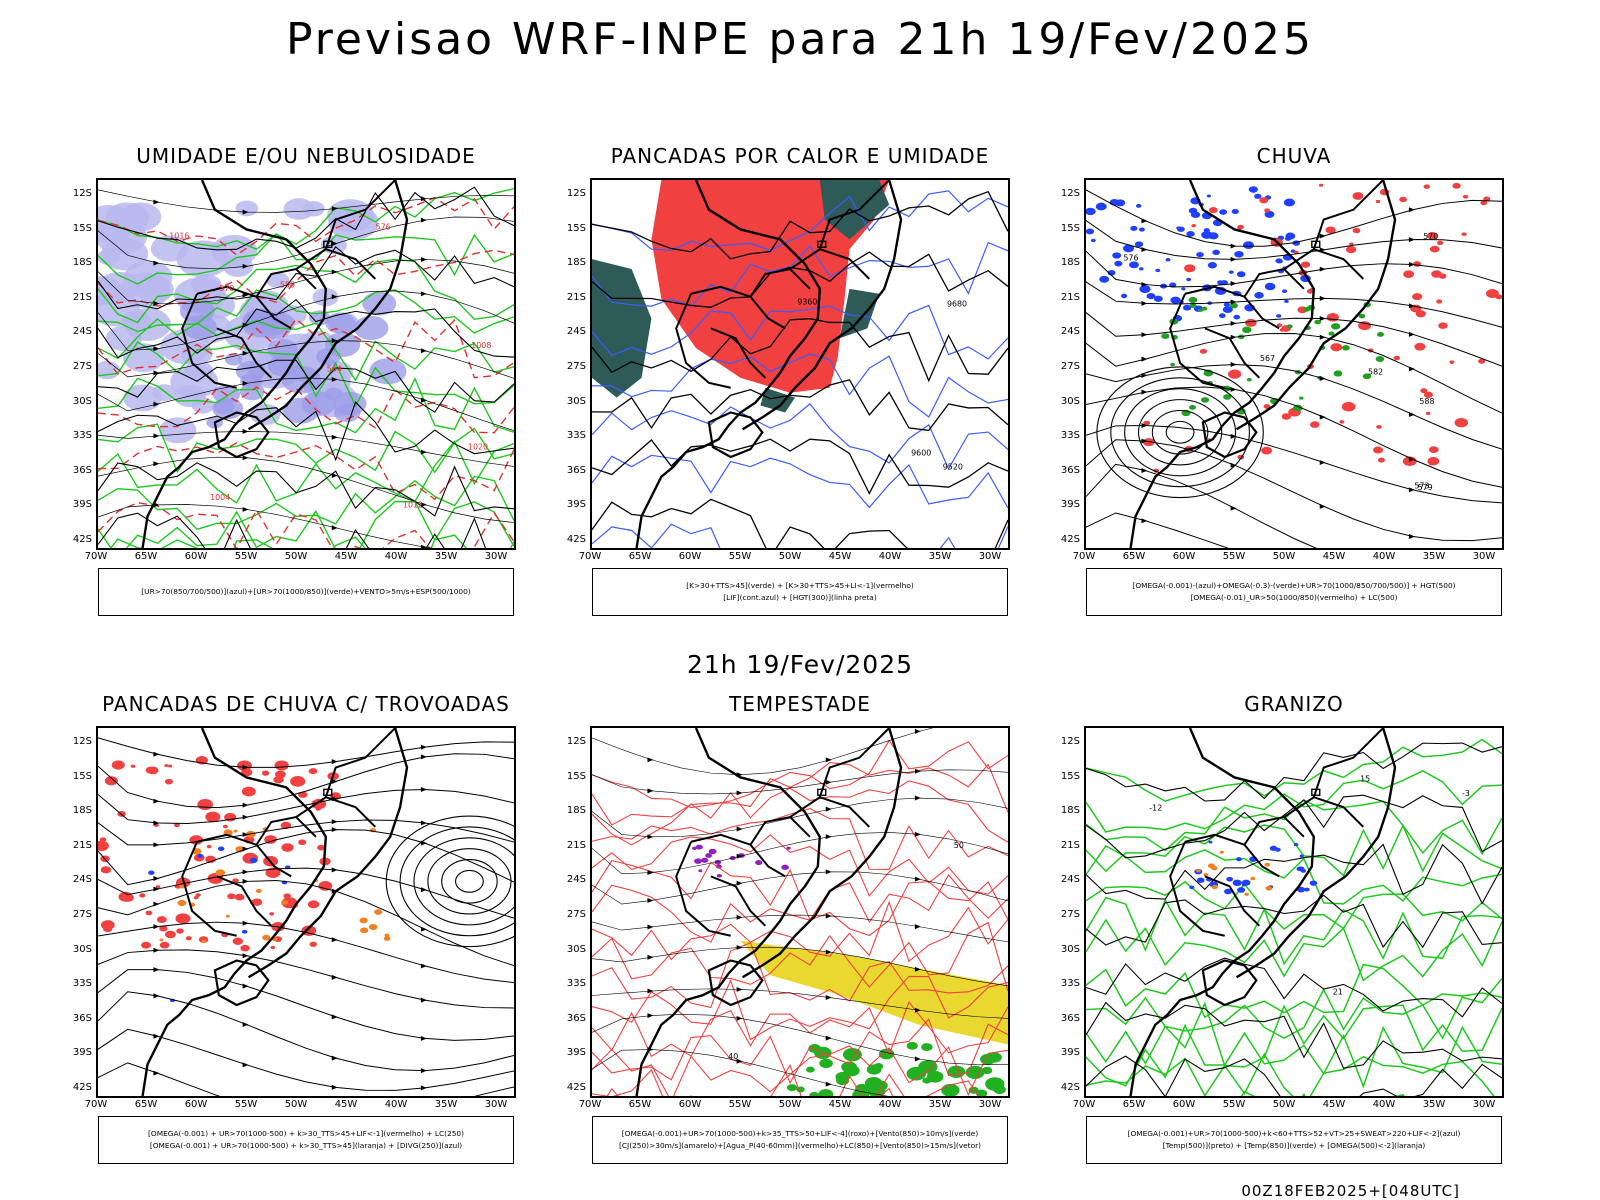  I want to click on map-canvas: -3 -12 15 21, so click(1294, 912).